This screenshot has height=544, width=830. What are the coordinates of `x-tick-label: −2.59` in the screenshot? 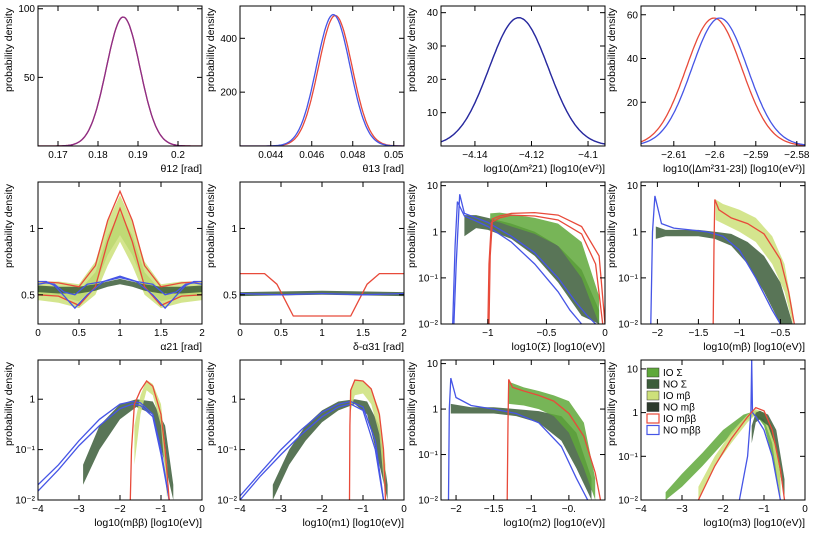 It's located at (756, 155).